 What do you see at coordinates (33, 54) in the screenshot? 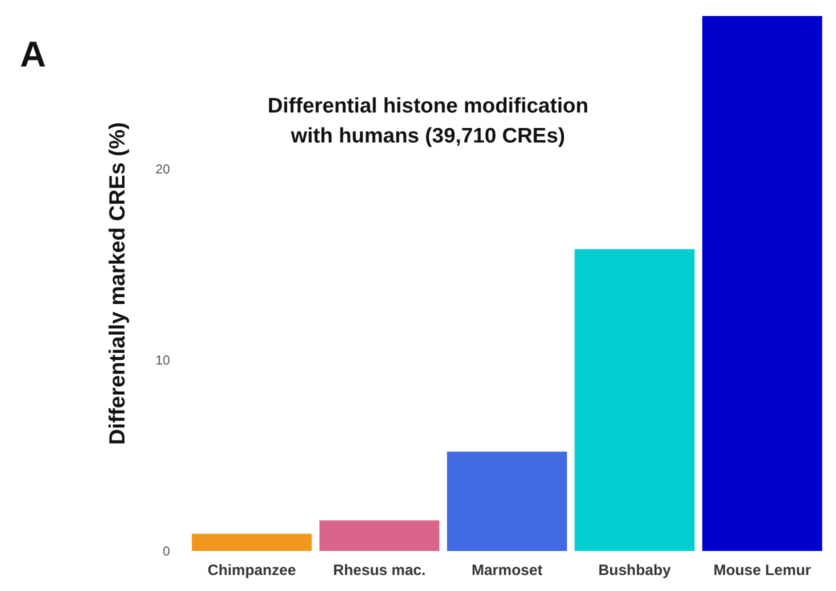
I see `text: A` at bounding box center [33, 54].